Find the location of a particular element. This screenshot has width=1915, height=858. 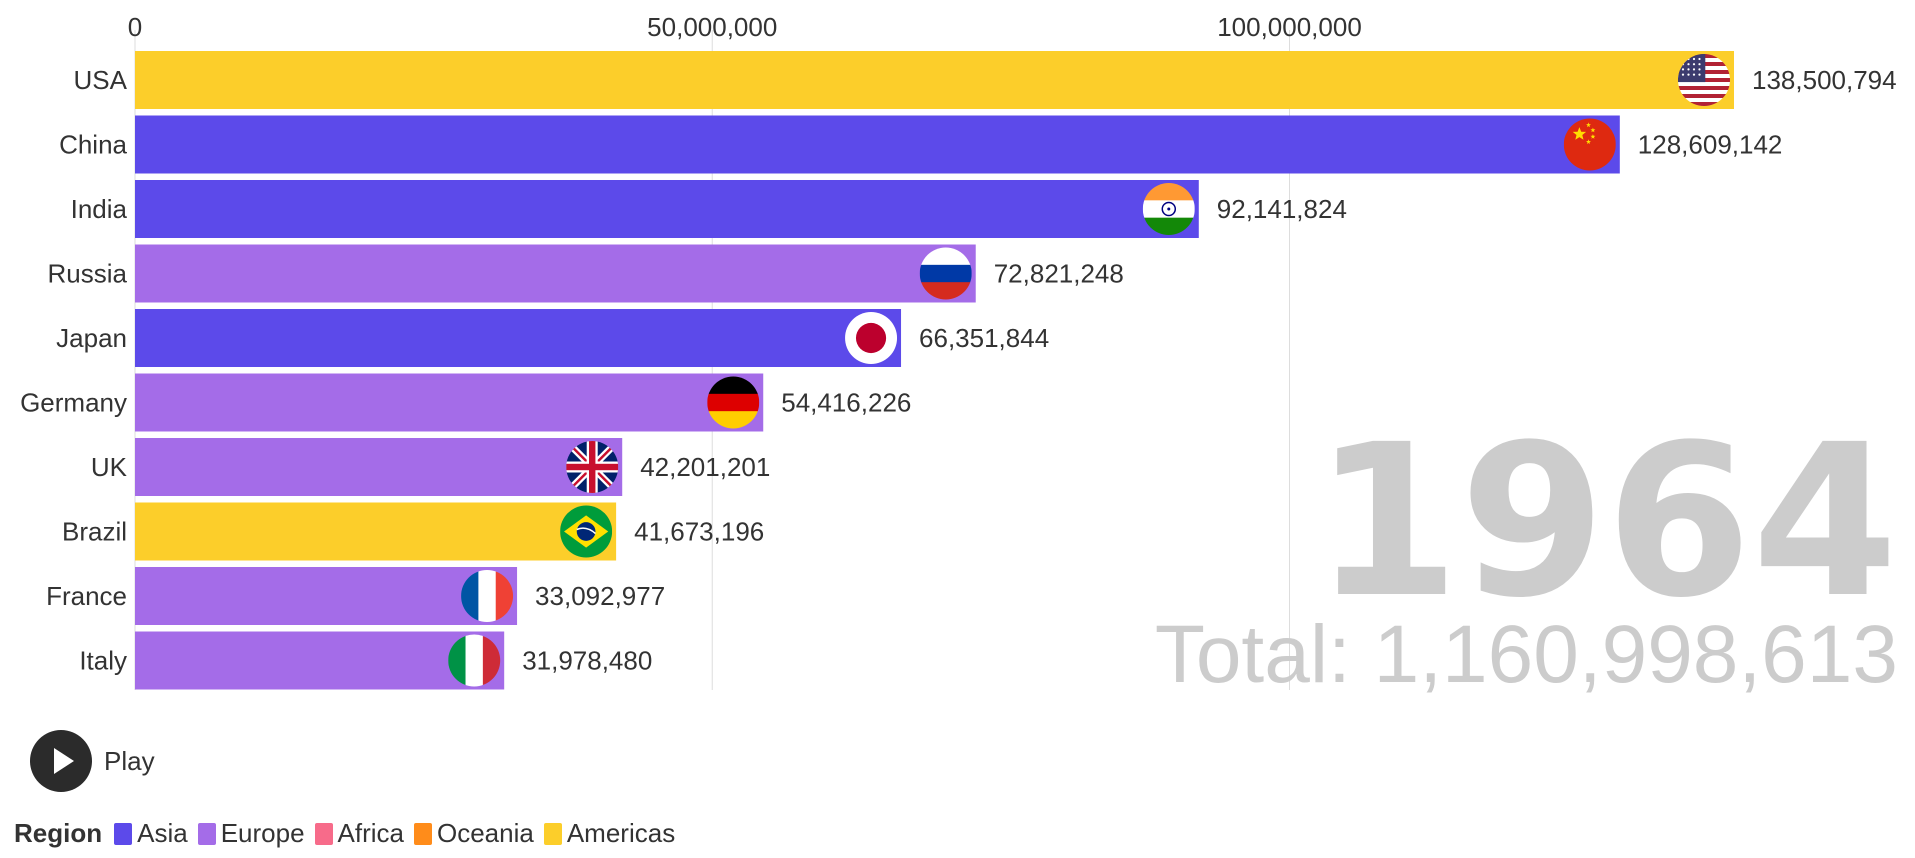

flag-russia-icon is located at coordinates (945, 273).